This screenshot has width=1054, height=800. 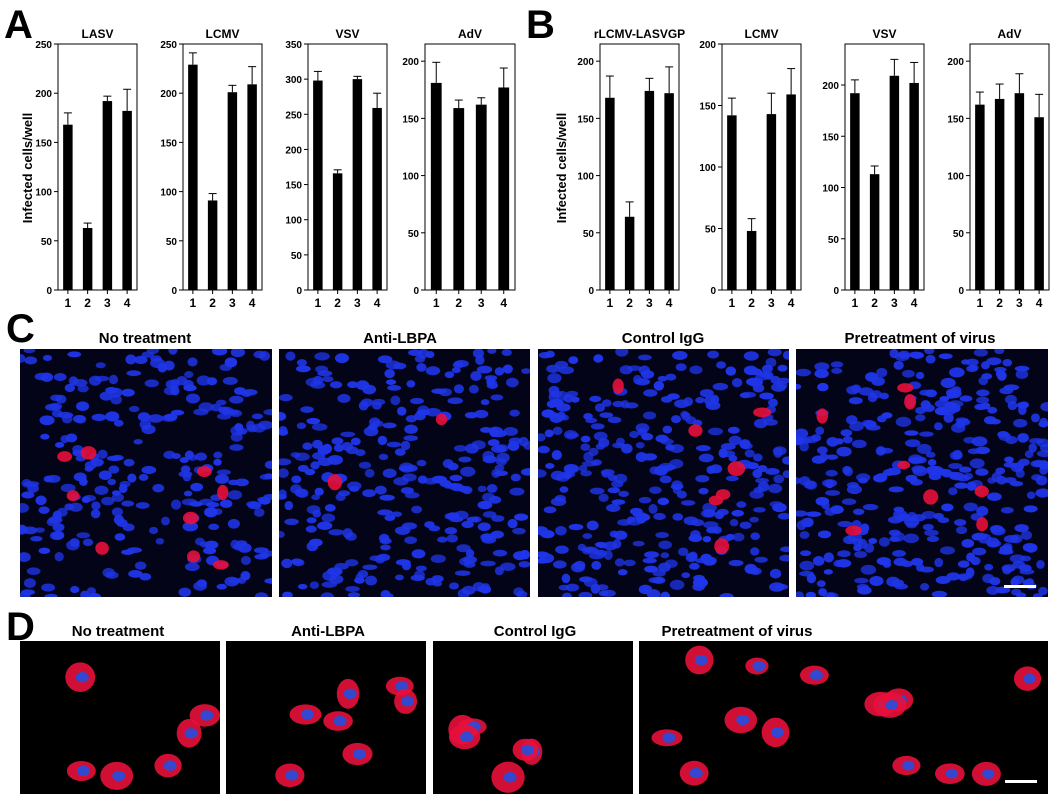 What do you see at coordinates (20, 329) in the screenshot?
I see `panel-letter-c: C` at bounding box center [20, 329].